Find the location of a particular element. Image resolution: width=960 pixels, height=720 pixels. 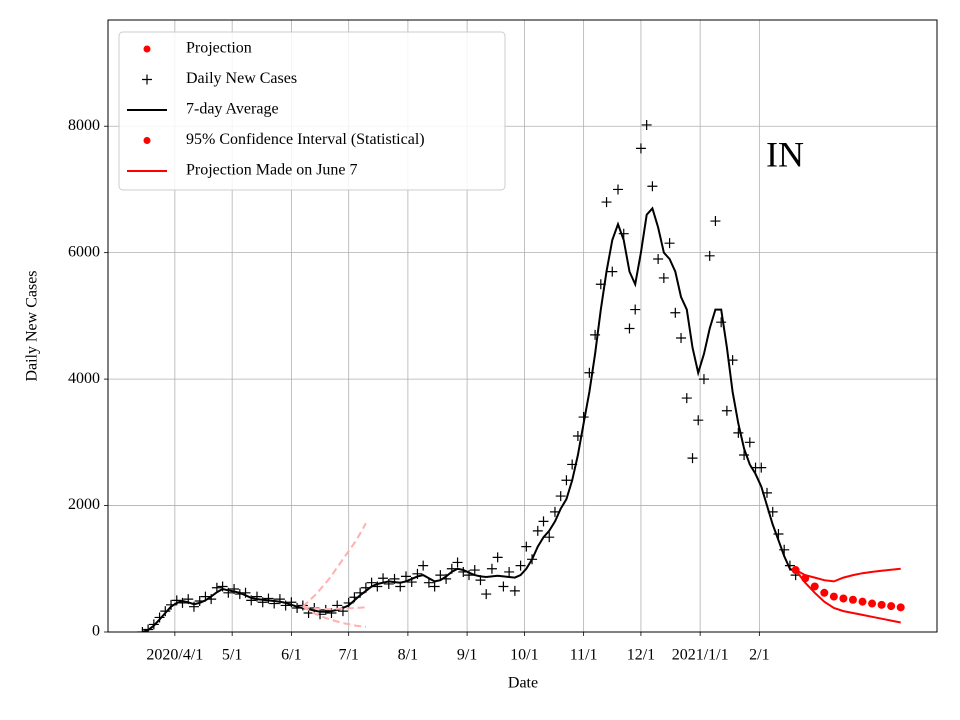

legend-label: Projection Made on June 7 is located at coordinates (272, 170).